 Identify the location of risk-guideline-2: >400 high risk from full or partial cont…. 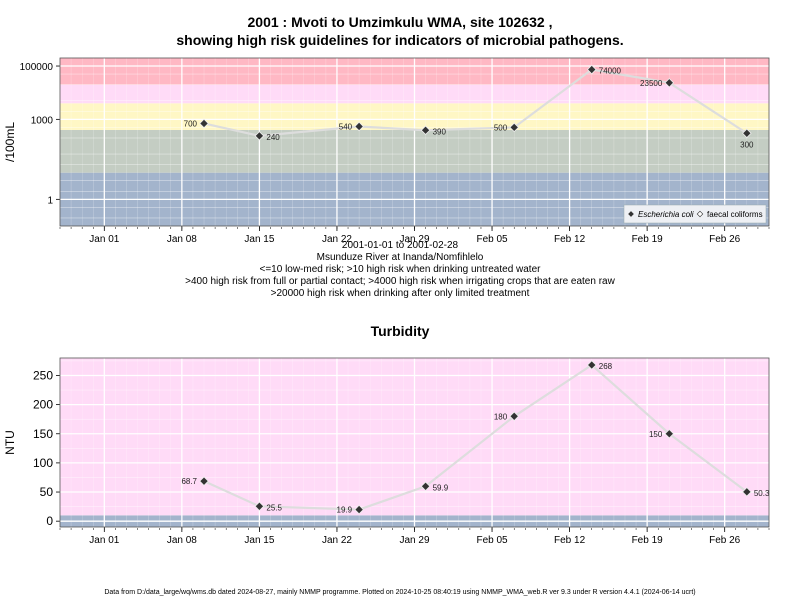
(400, 281).